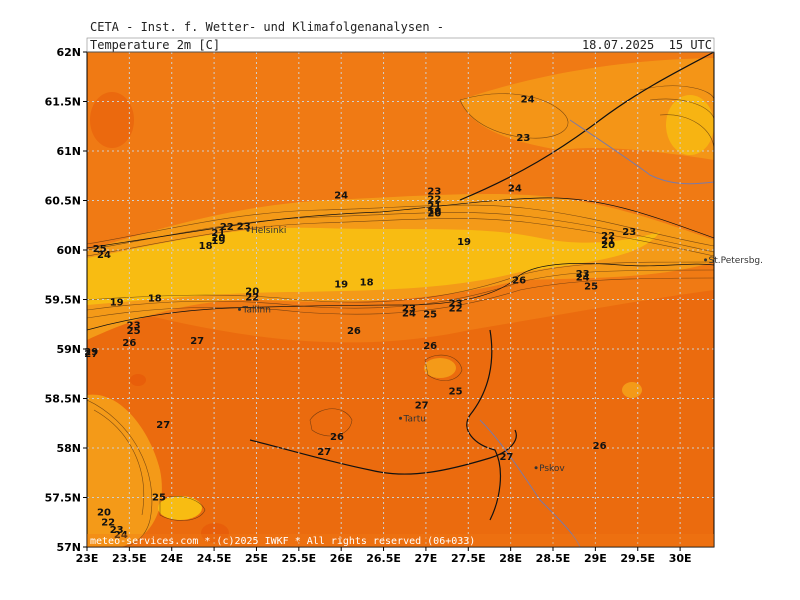 The width and height of the screenshot is (800, 600). I want to click on estonia-latvia-border, so click(383, 452).